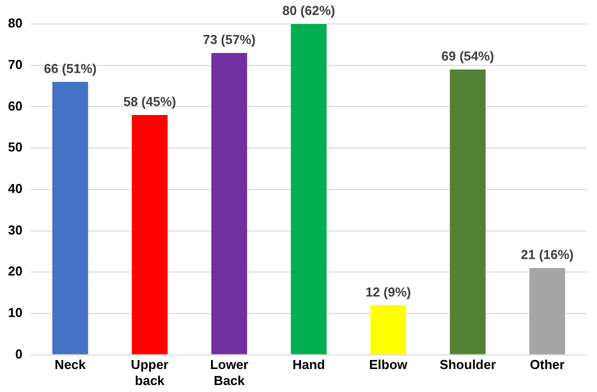 The width and height of the screenshot is (597, 392). Describe the element at coordinates (388, 364) in the screenshot. I see `x-tick-label: Elbow` at that location.